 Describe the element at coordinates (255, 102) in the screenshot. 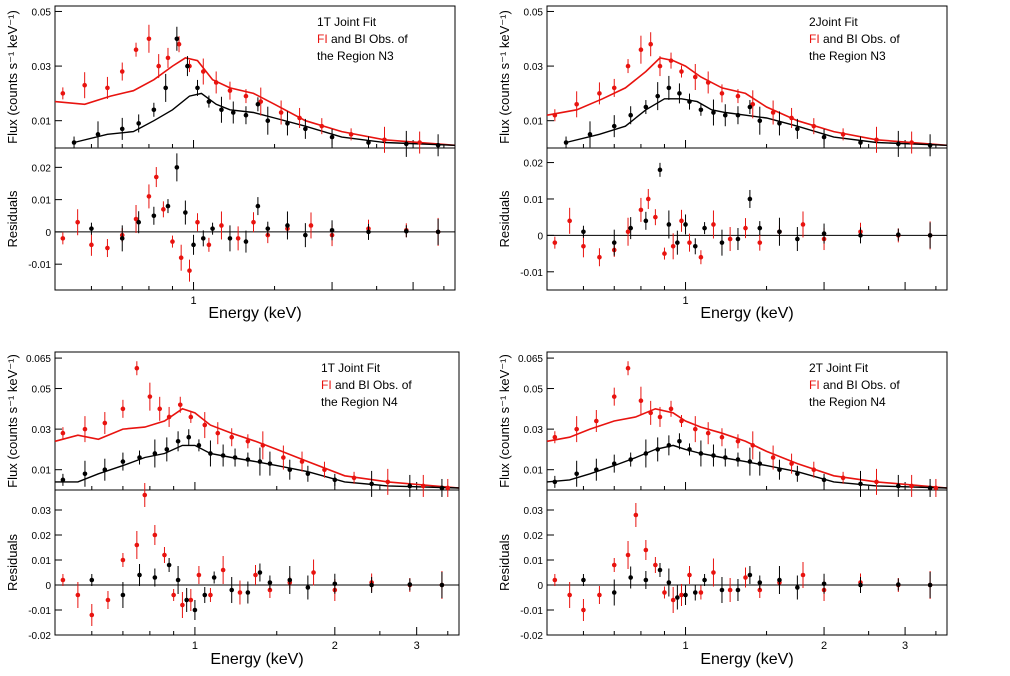

I see `fi-model-curve` at that location.